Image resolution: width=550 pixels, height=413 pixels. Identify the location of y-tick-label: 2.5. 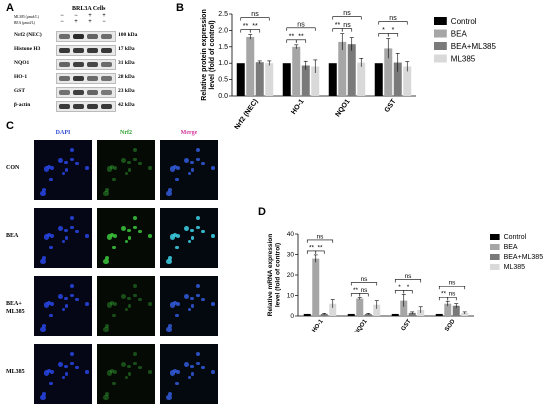
(223, 14).